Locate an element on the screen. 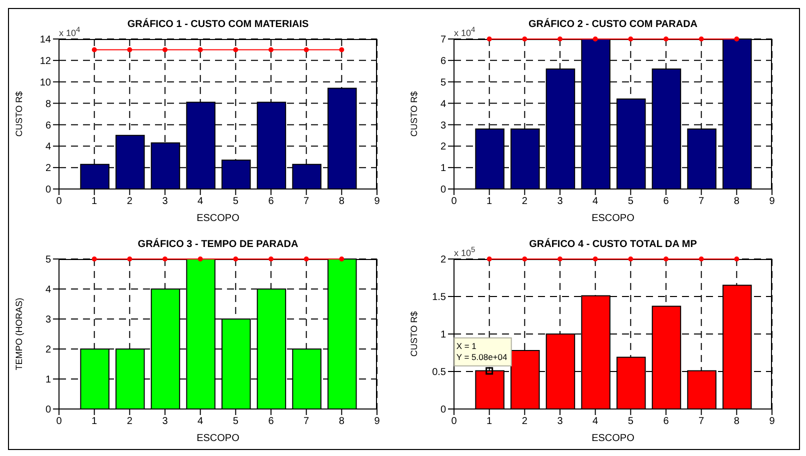 This screenshot has height=456, width=806. y-tick-label: 7 is located at coordinates (443, 40).